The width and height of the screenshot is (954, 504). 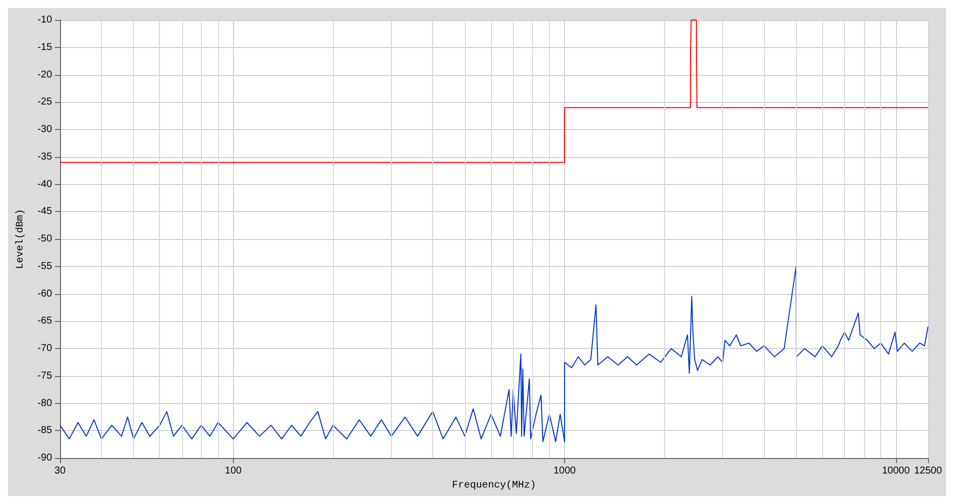 What do you see at coordinates (45, 212) in the screenshot?
I see `y-tick-label: -45` at bounding box center [45, 212].